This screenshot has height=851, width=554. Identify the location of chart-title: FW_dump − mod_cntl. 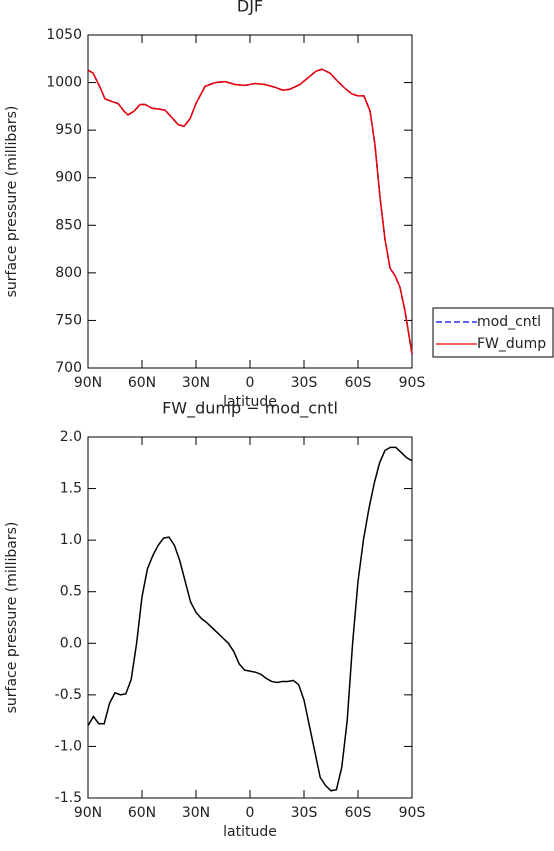
(250, 409).